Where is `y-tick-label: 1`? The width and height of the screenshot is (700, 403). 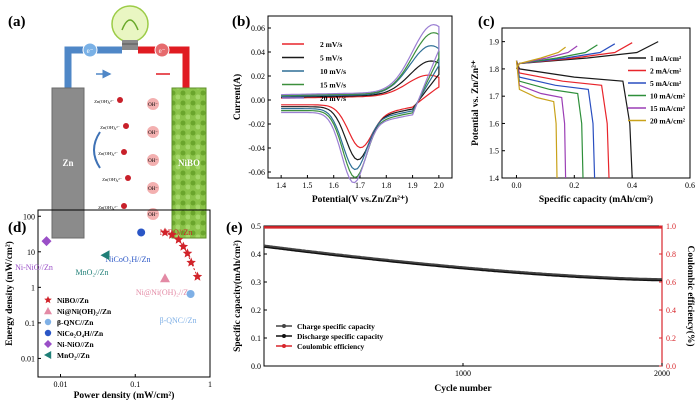
y-tick-label: 1 is located at coordinates (33, 287).